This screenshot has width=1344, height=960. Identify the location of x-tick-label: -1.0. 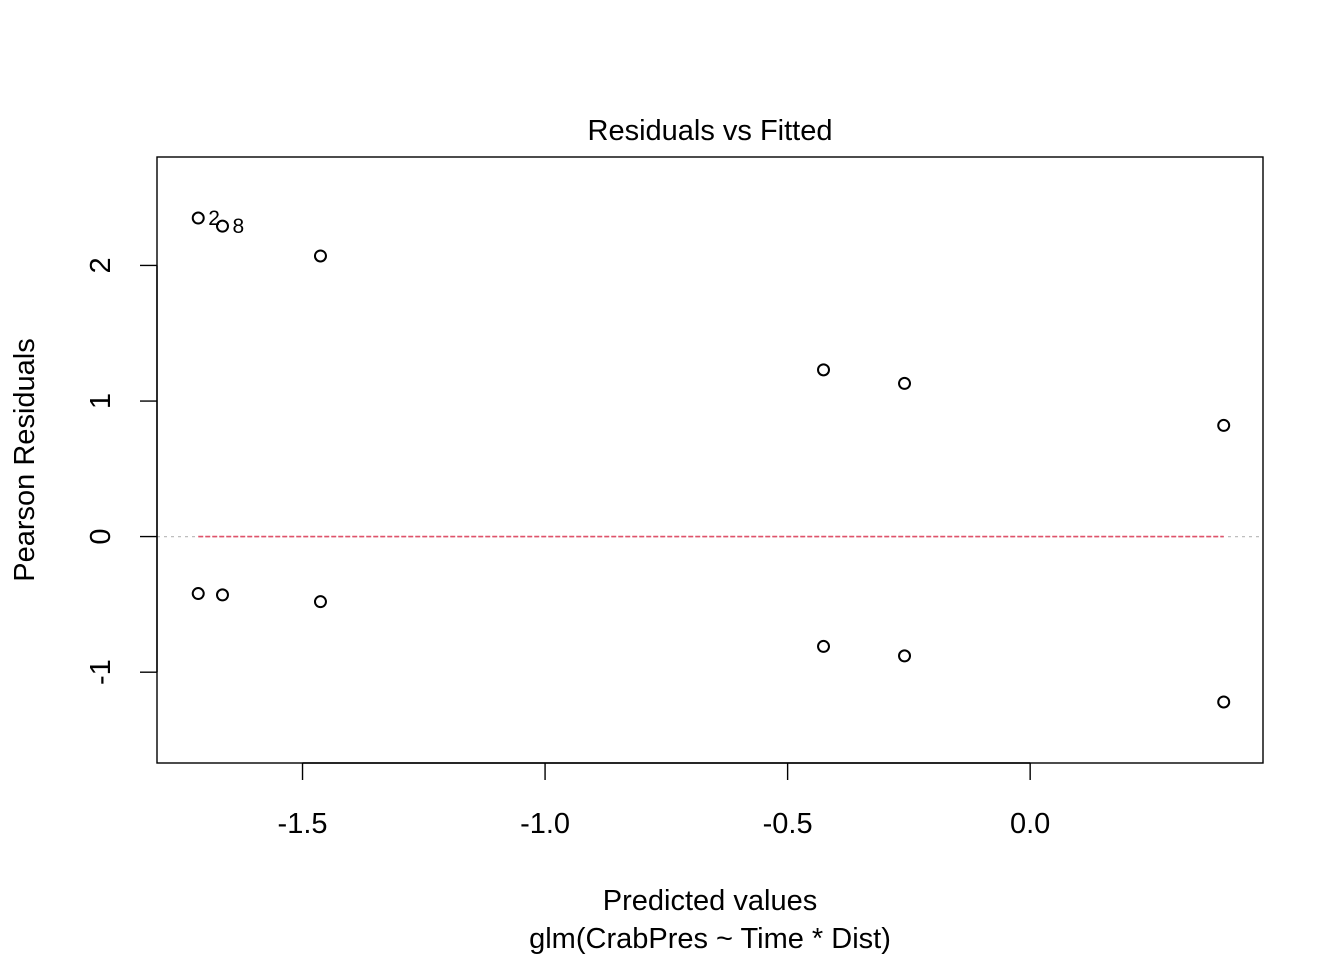
(545, 824).